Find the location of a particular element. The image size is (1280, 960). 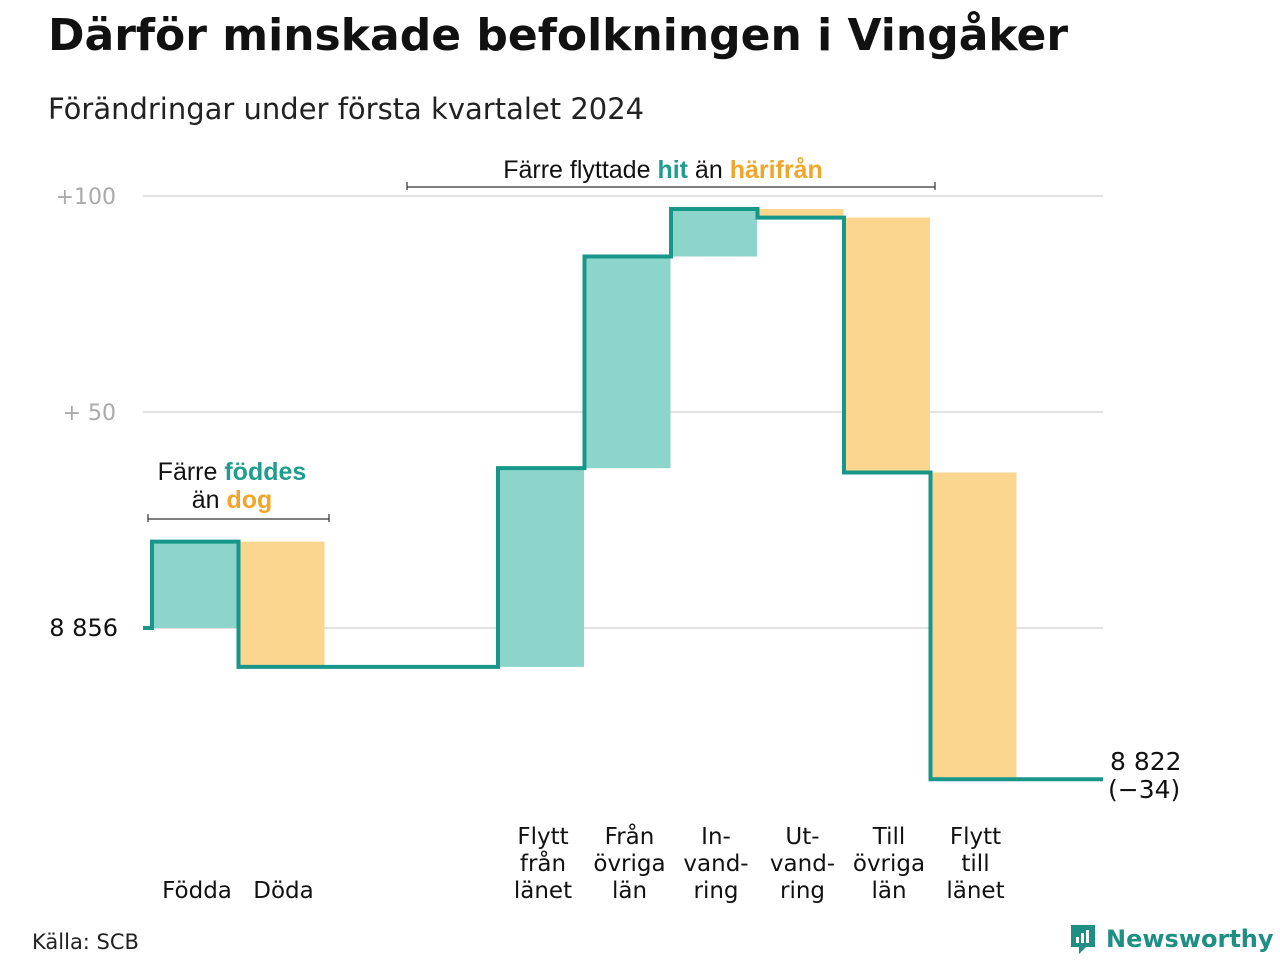

category-label-flytt-fran-lanet: länet is located at coordinates (543, 891).